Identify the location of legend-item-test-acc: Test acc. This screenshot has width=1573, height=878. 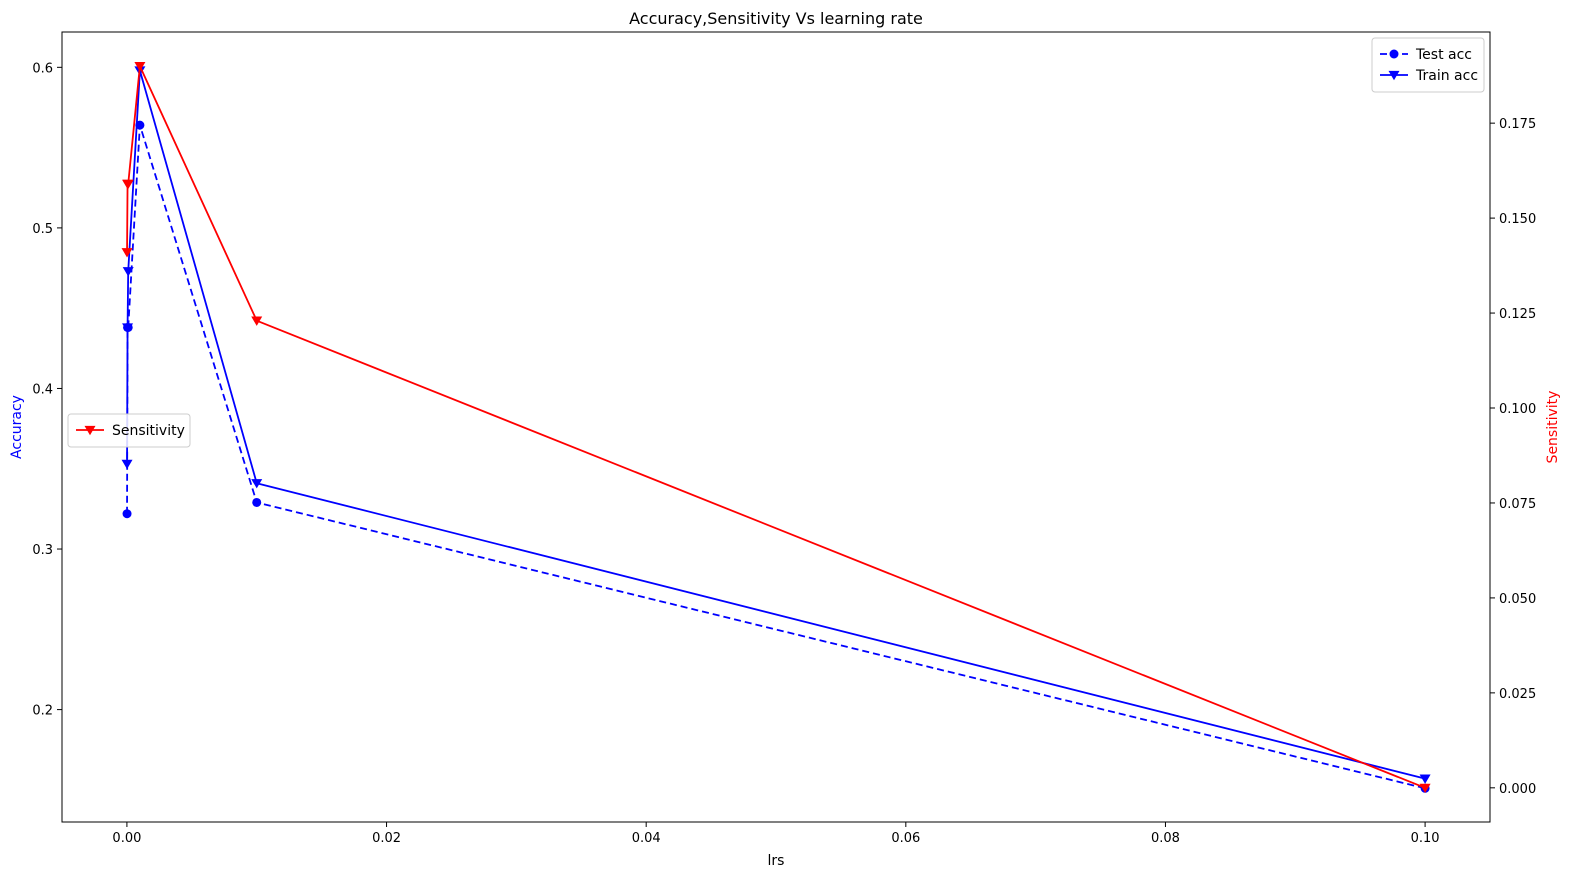
(1426, 55).